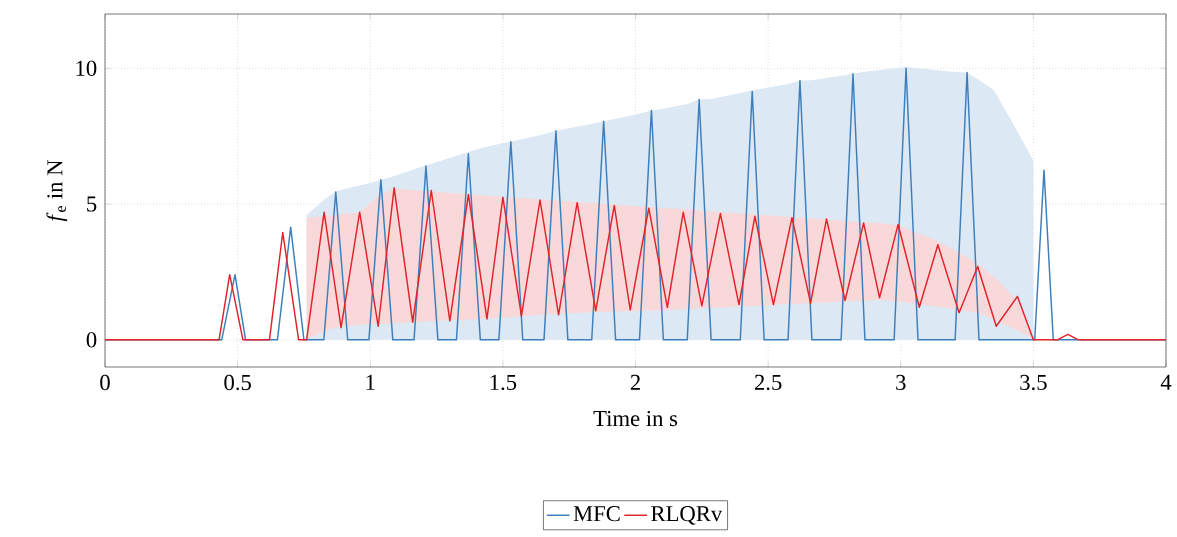 The image size is (1177, 537). I want to click on y-tick-label: 0, so click(91, 340).